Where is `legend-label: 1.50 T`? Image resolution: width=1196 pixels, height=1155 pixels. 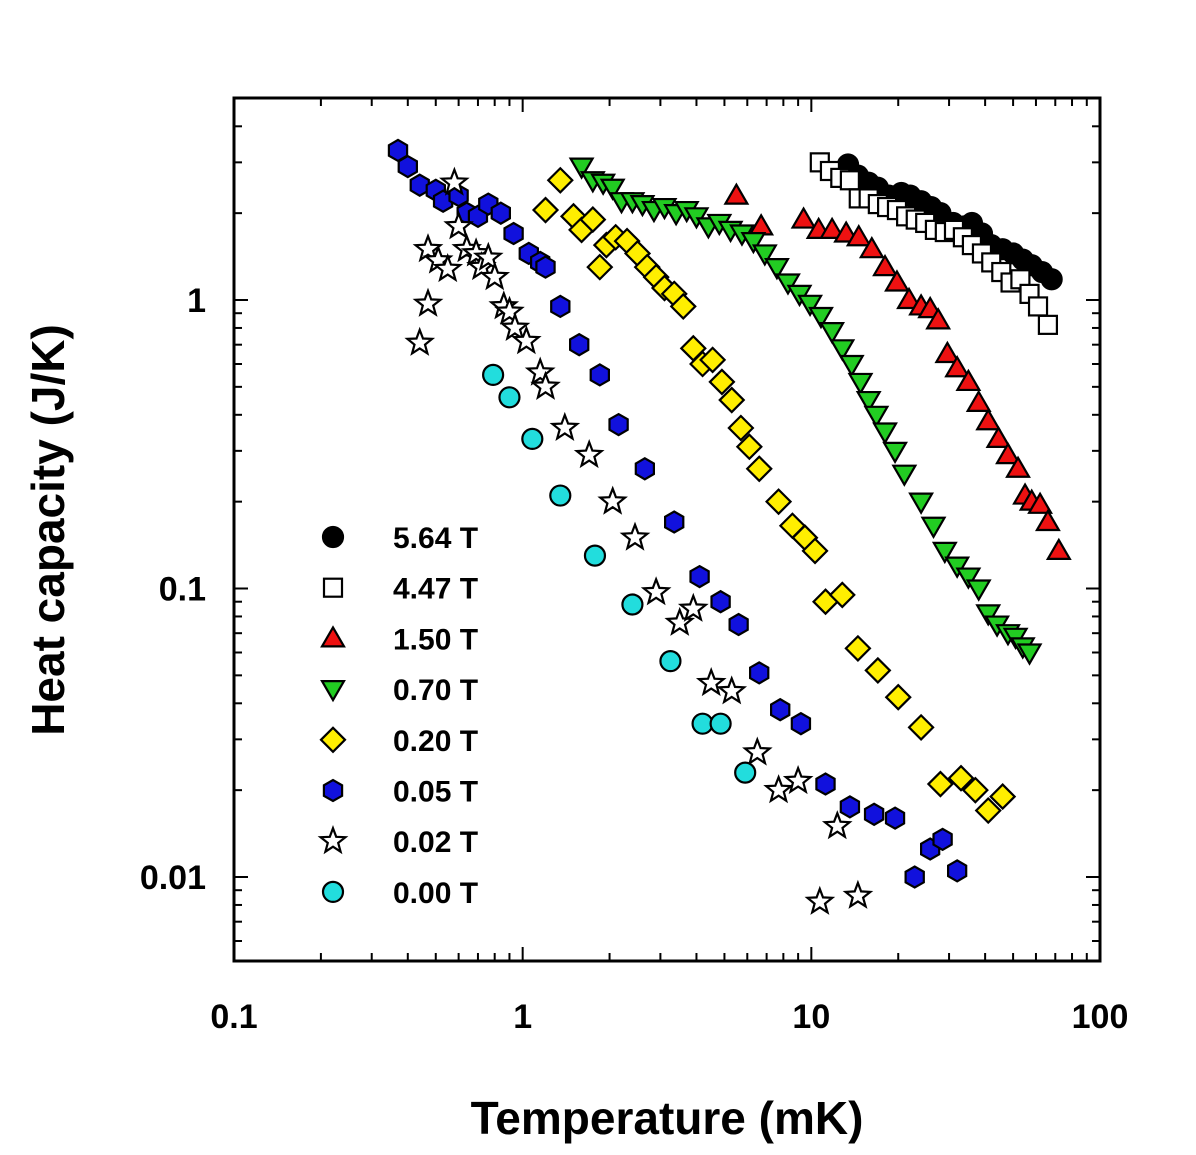 legend-label: 1.50 T is located at coordinates (435, 639).